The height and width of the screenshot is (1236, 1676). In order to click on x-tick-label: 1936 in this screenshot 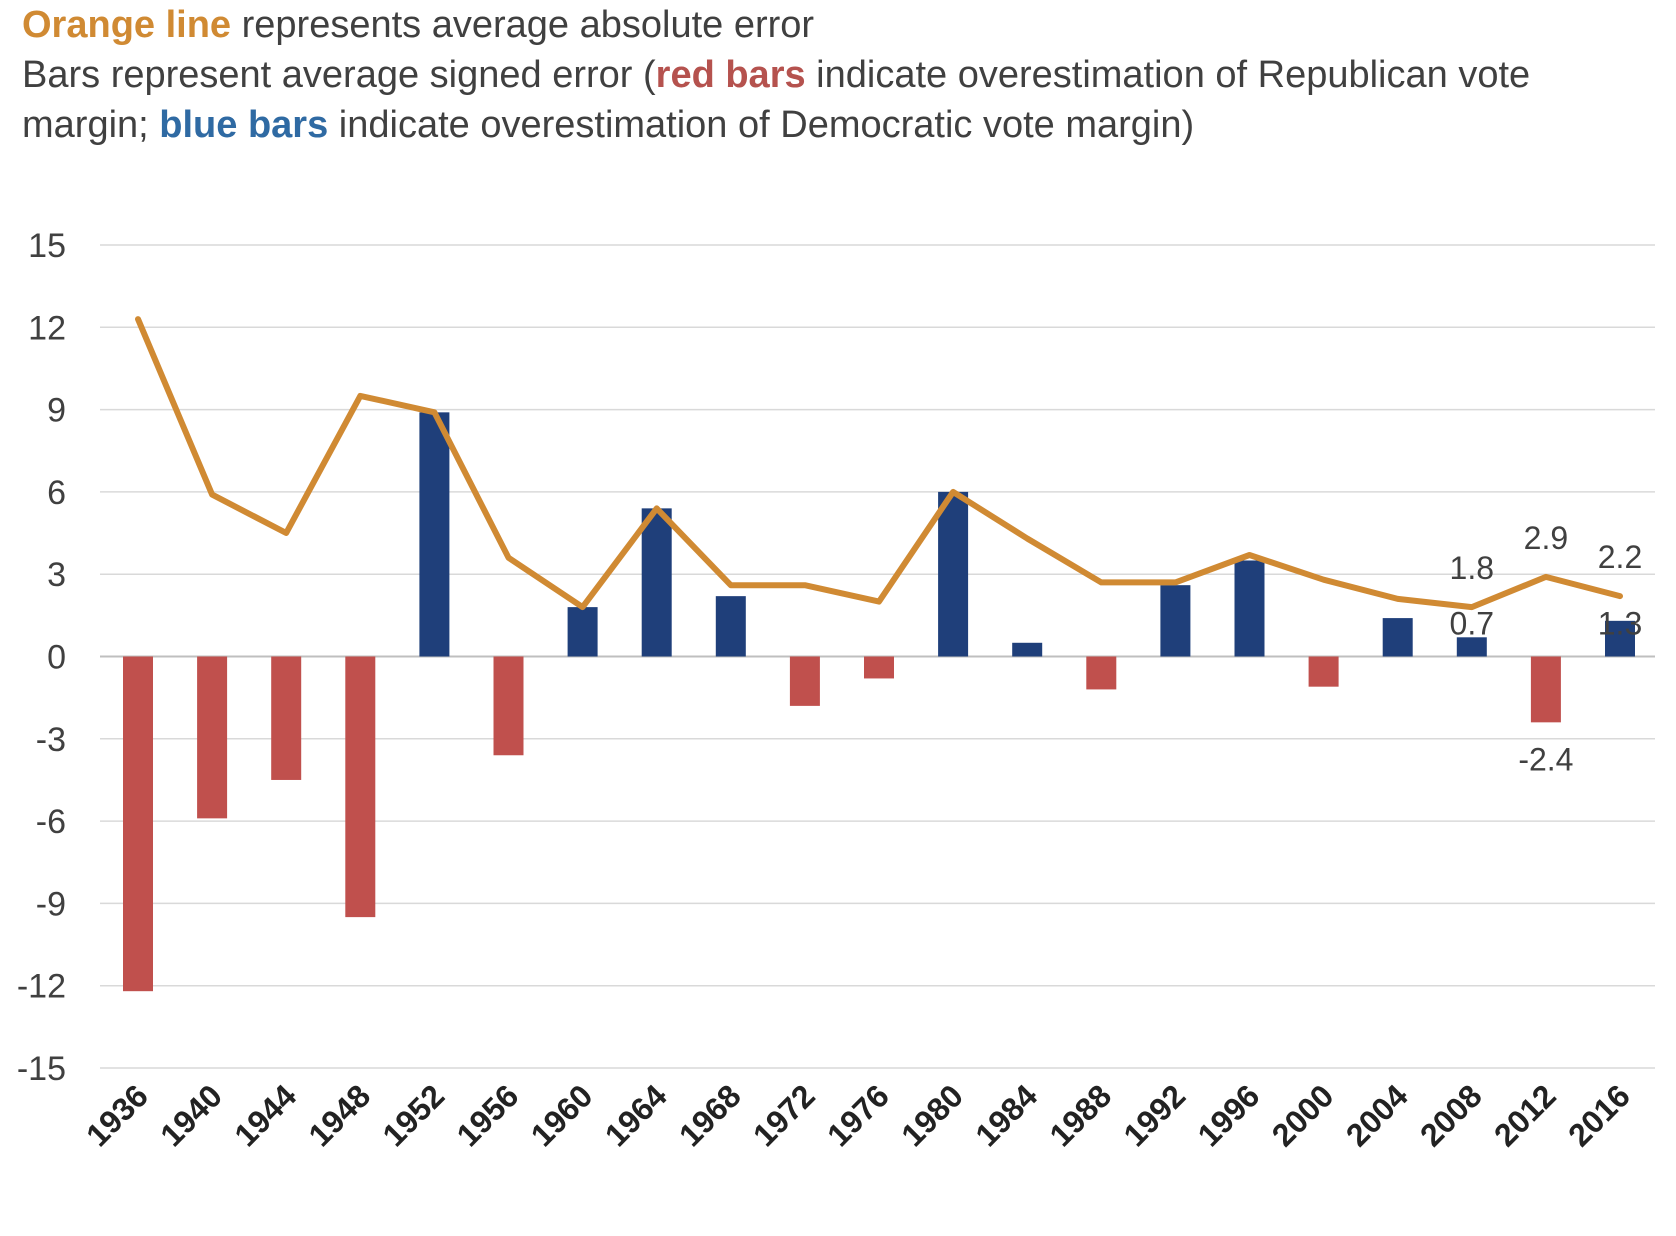, I will do `click(117, 1115)`.